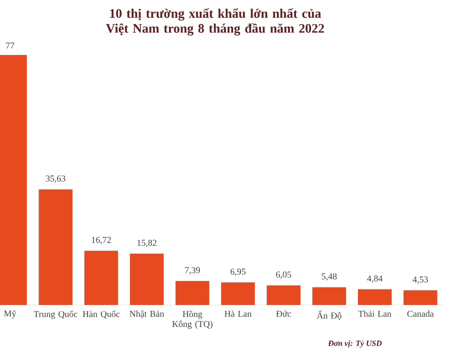  I want to click on data-label: 16,72, so click(101, 240).